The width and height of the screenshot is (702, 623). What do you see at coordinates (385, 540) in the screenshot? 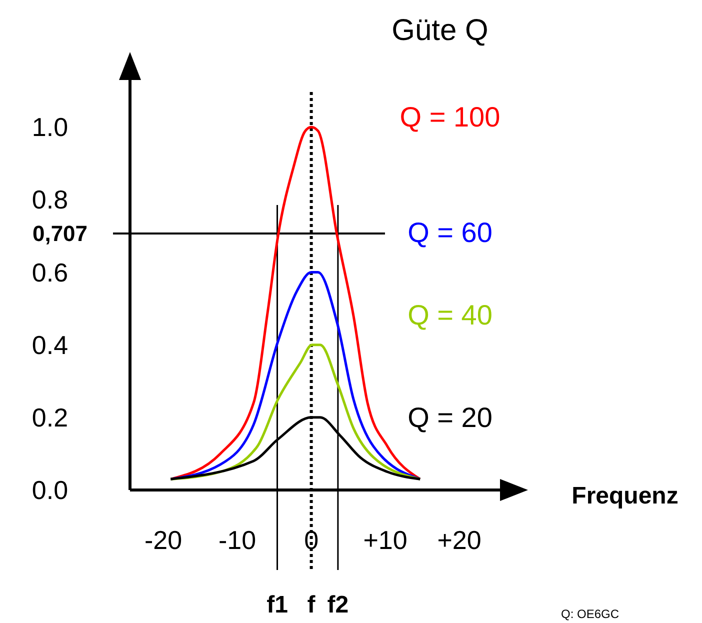
I see `x-tick-label: +10` at bounding box center [385, 540].